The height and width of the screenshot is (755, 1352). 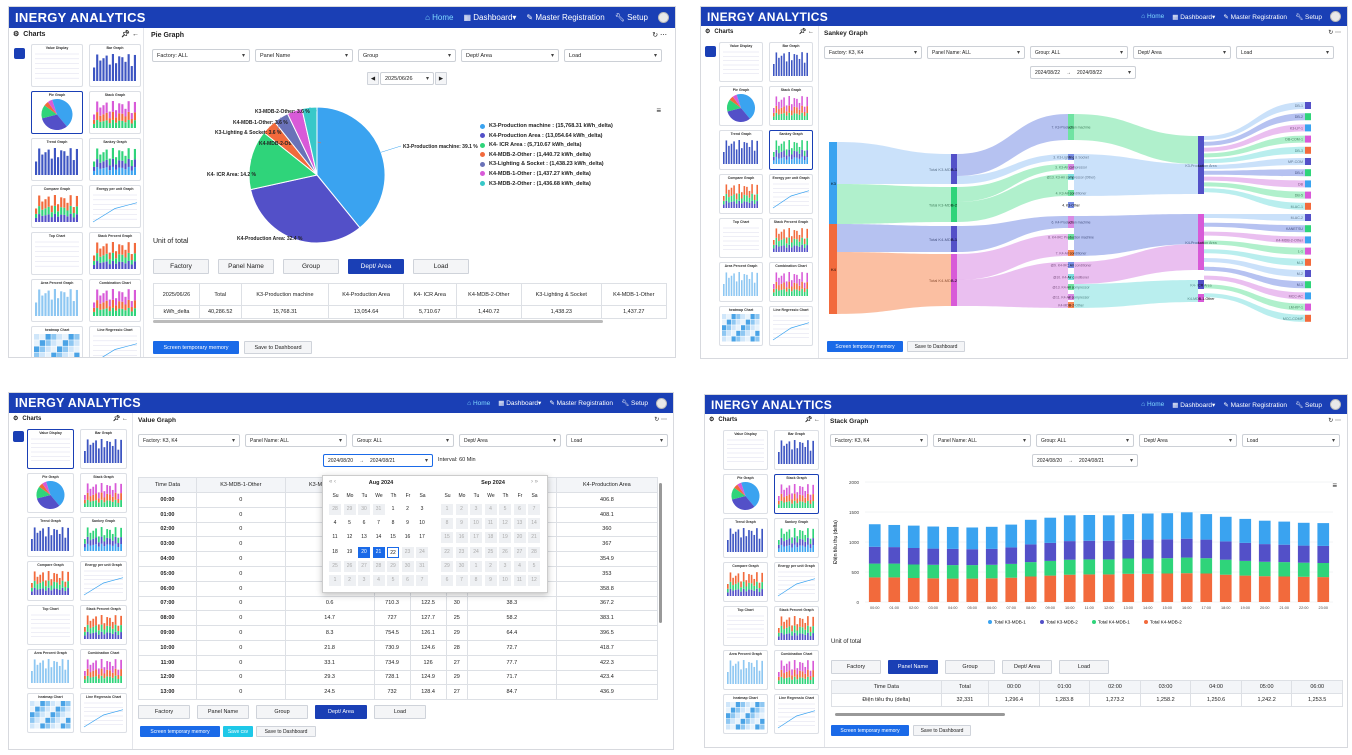 I want to click on calendar-day: 12, so click(x=505, y=524).